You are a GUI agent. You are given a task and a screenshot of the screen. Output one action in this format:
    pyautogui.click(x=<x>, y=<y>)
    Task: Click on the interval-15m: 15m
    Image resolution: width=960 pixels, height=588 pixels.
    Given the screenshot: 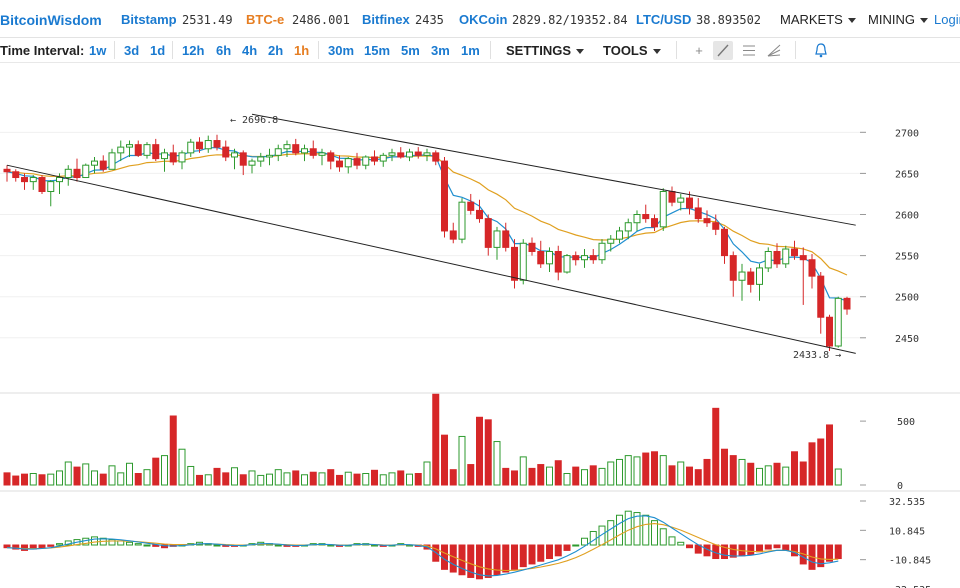 What is the action you would take?
    pyautogui.click(x=377, y=50)
    